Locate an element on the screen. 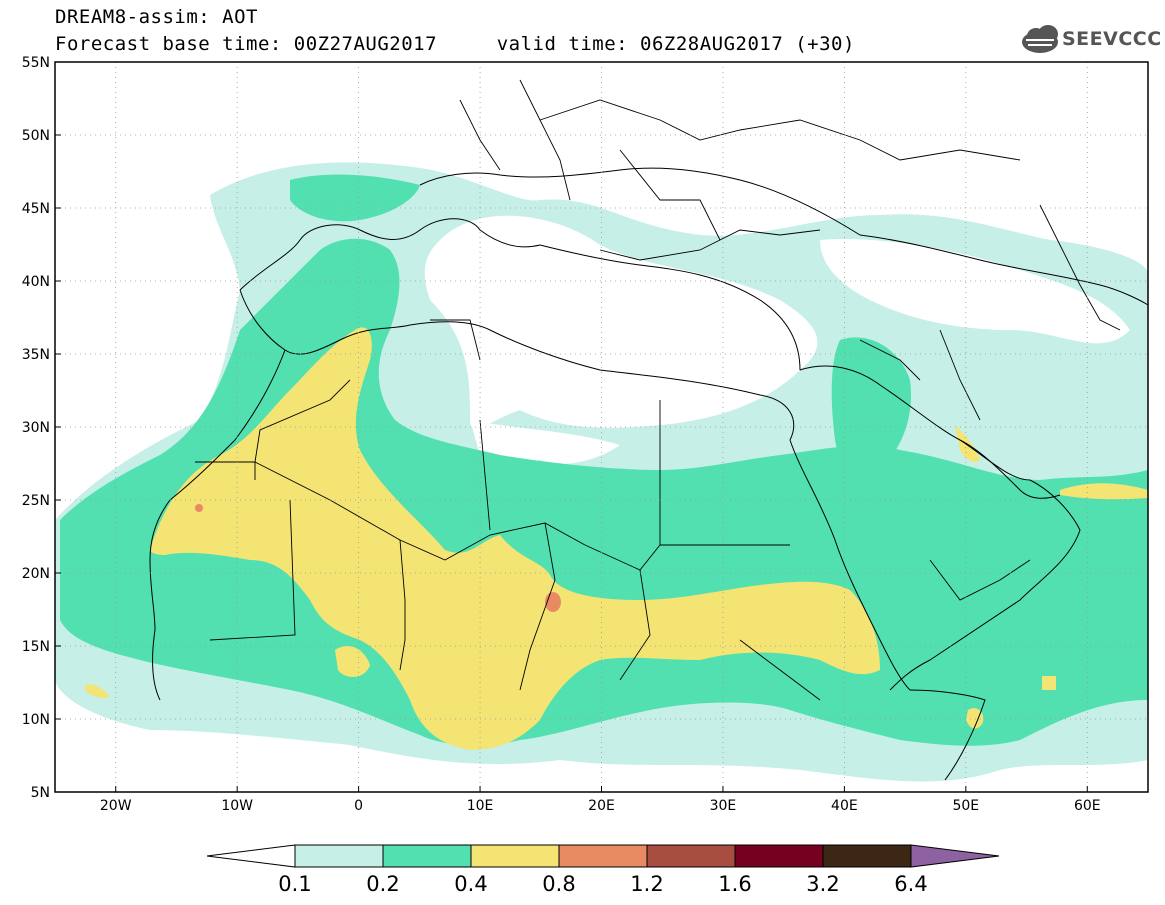 Image resolution: width=1165 pixels, height=905 pixels. colorbar-label: 0.1 is located at coordinates (294, 884).